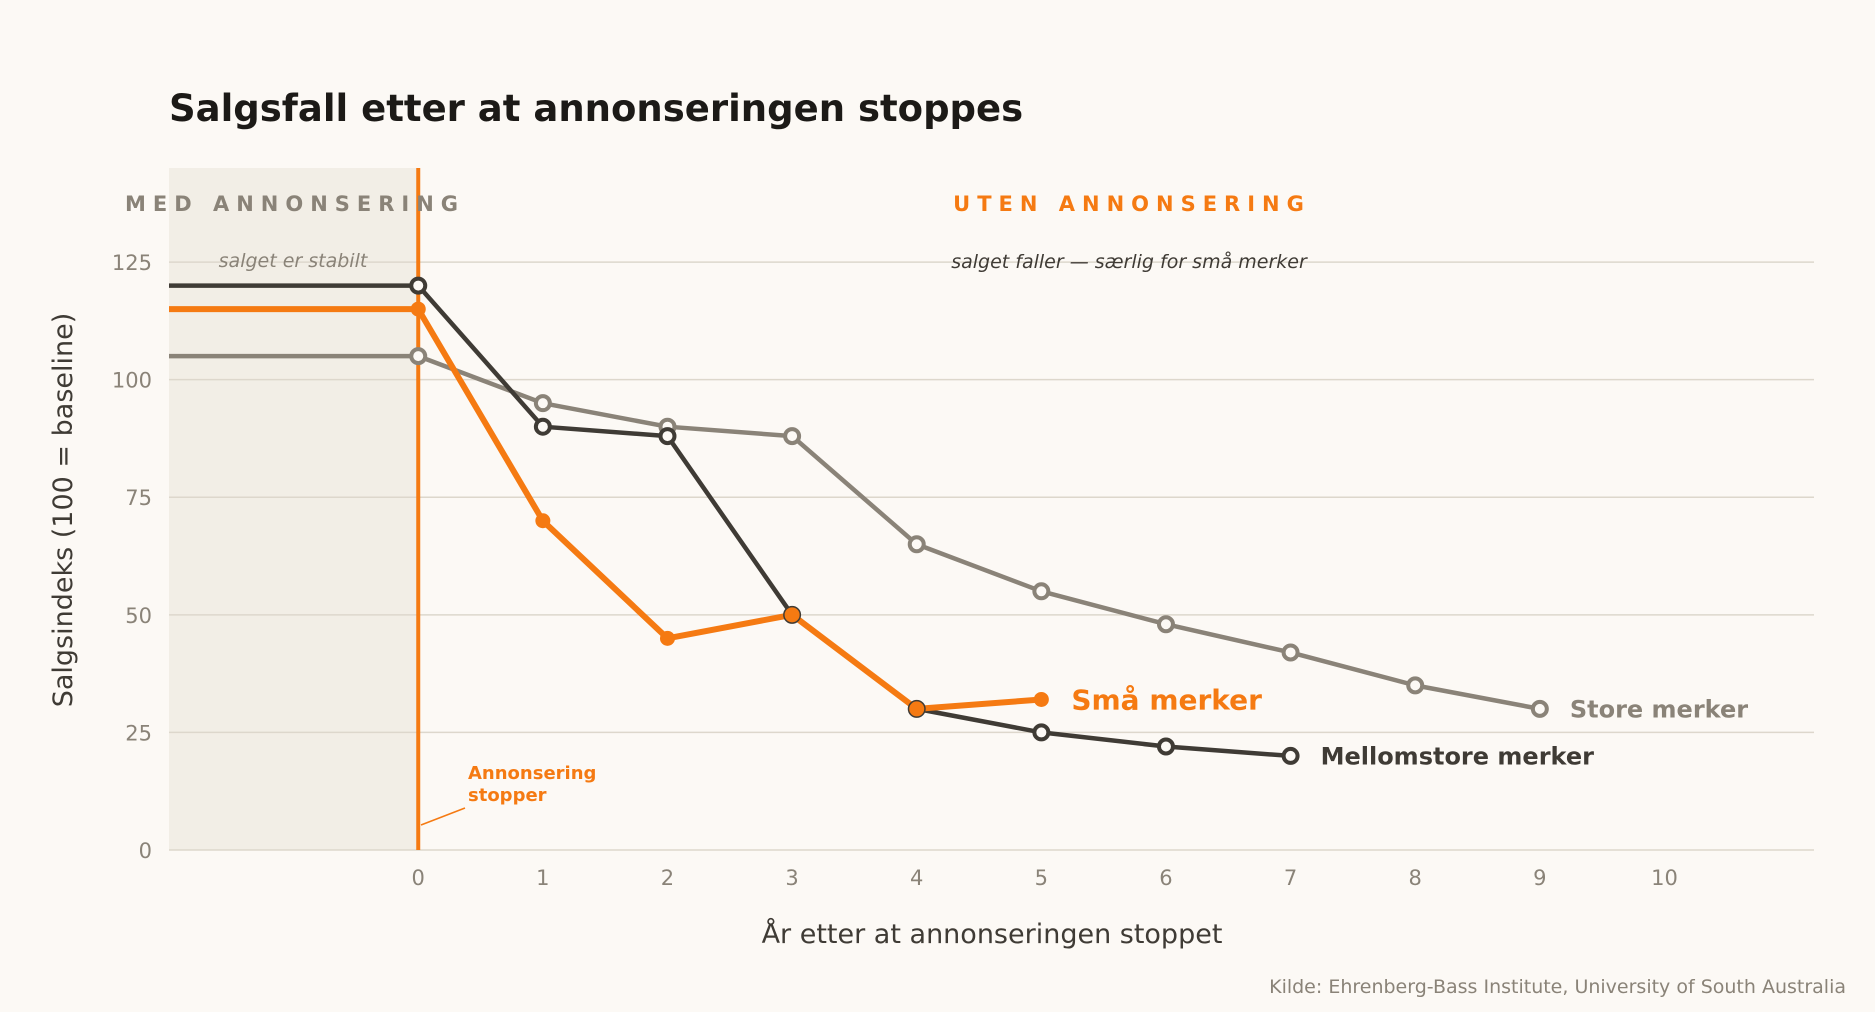 The height and width of the screenshot is (1012, 1875). Describe the element at coordinates (507, 795) in the screenshot. I see `stop-annotation-line2: stopper` at that location.